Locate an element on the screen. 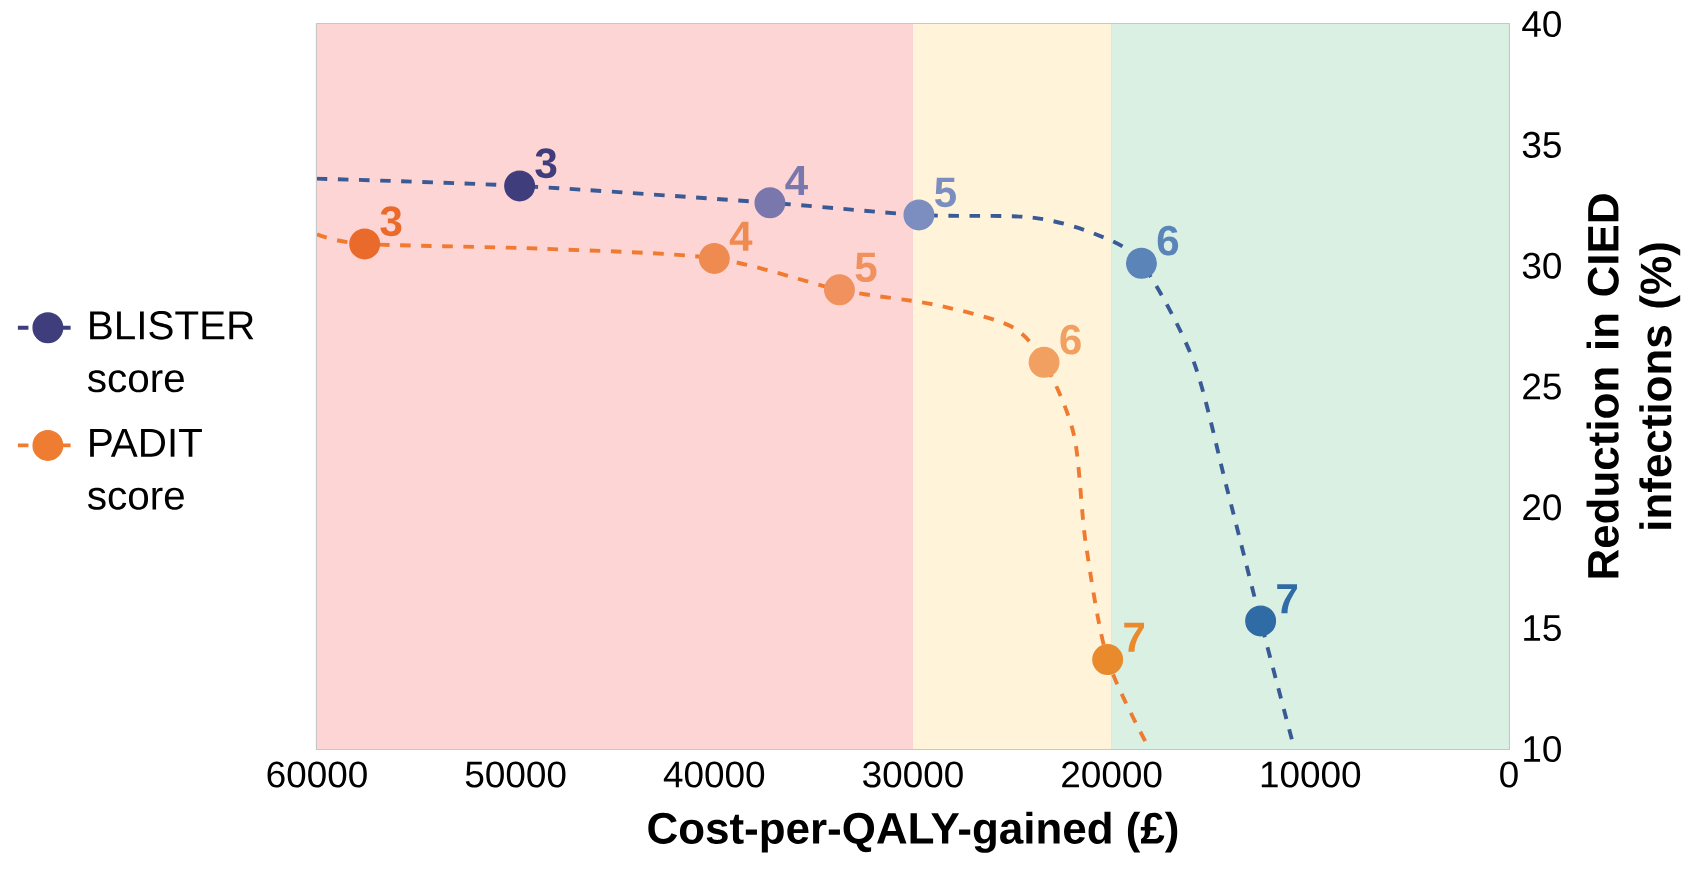  x-tick-label: 0 is located at coordinates (1509, 774).